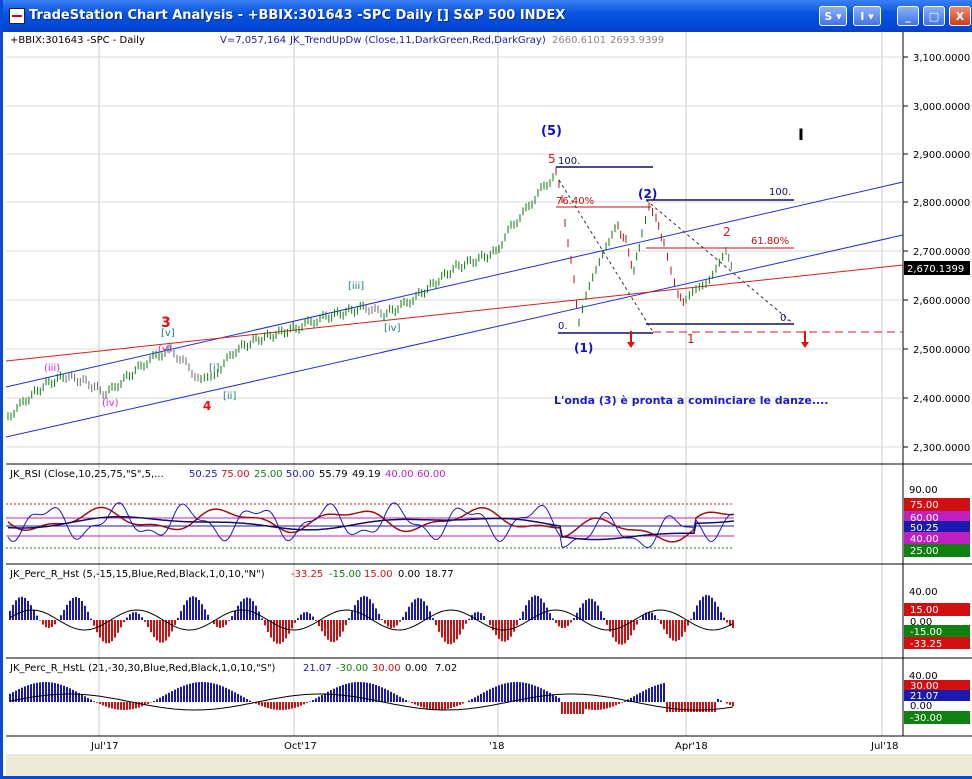  Describe the element at coordinates (924, 551) in the screenshot. I see `rsi-badge: 25.00` at that location.